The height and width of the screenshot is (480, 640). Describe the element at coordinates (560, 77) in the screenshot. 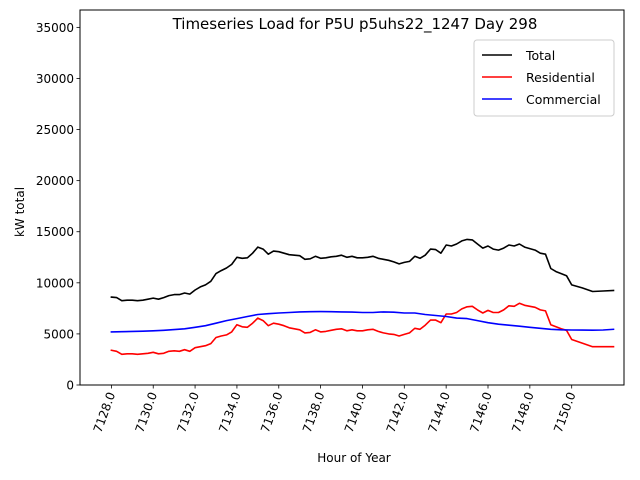

I see `legend-label-residential: Residential` at that location.